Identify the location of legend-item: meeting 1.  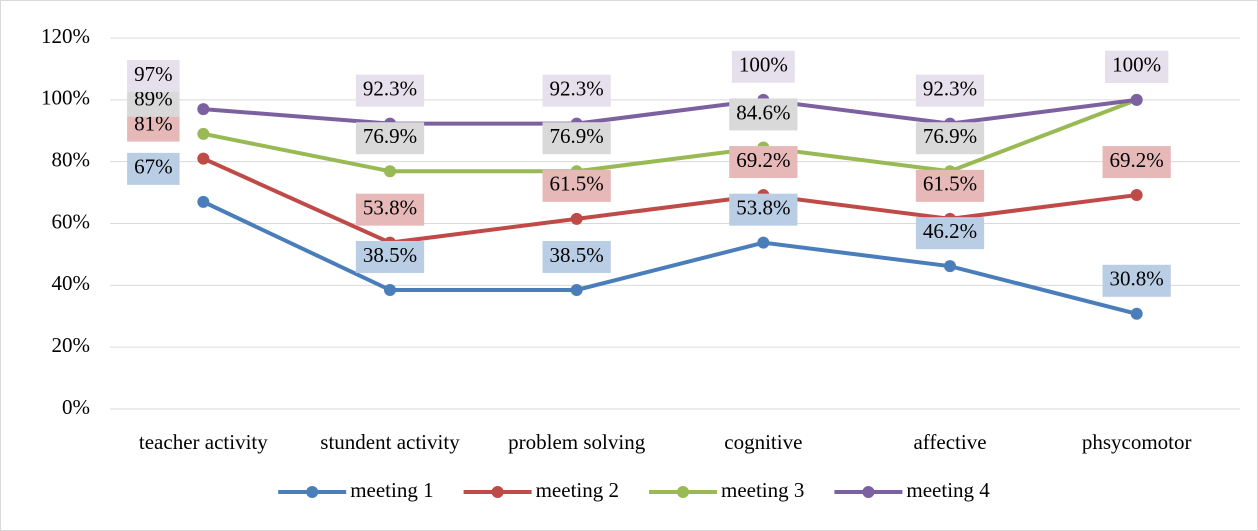
(356, 490).